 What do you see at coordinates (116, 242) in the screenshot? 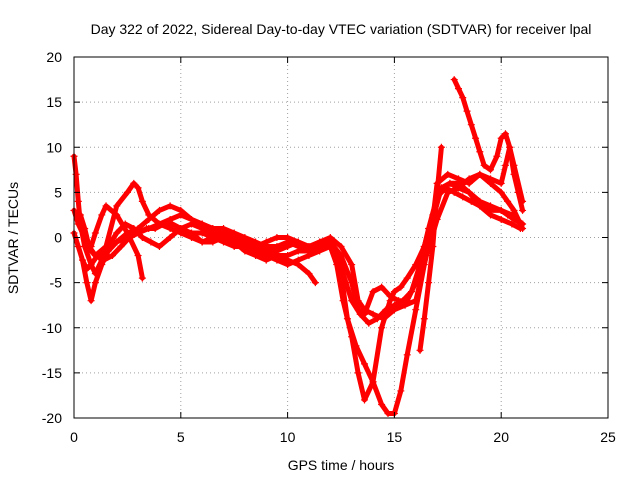
I see `series-7-line` at bounding box center [116, 242].